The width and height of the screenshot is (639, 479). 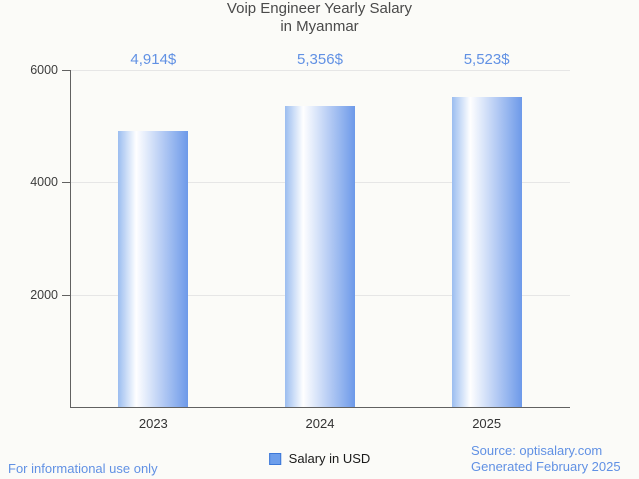 I want to click on disclaimer-text: For informational use only, so click(x=83, y=468).